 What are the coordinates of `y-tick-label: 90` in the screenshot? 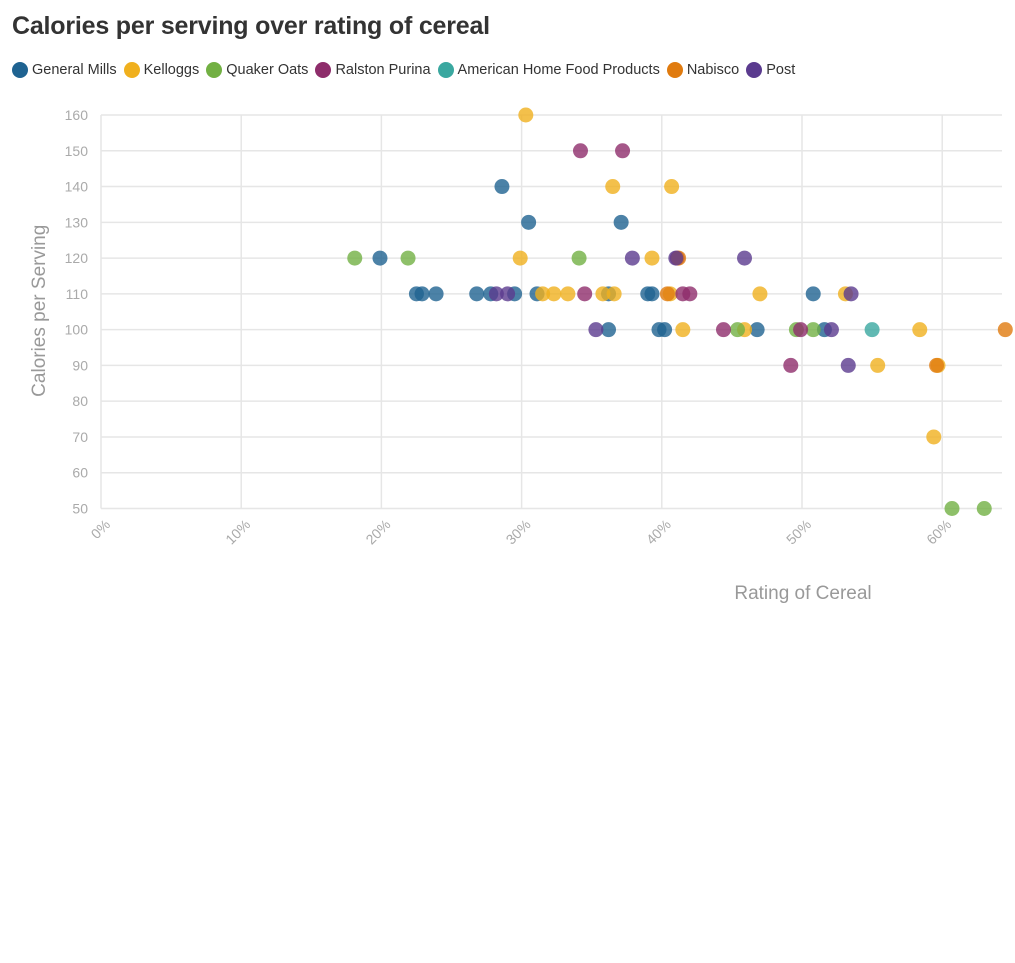 It's located at (80, 365).